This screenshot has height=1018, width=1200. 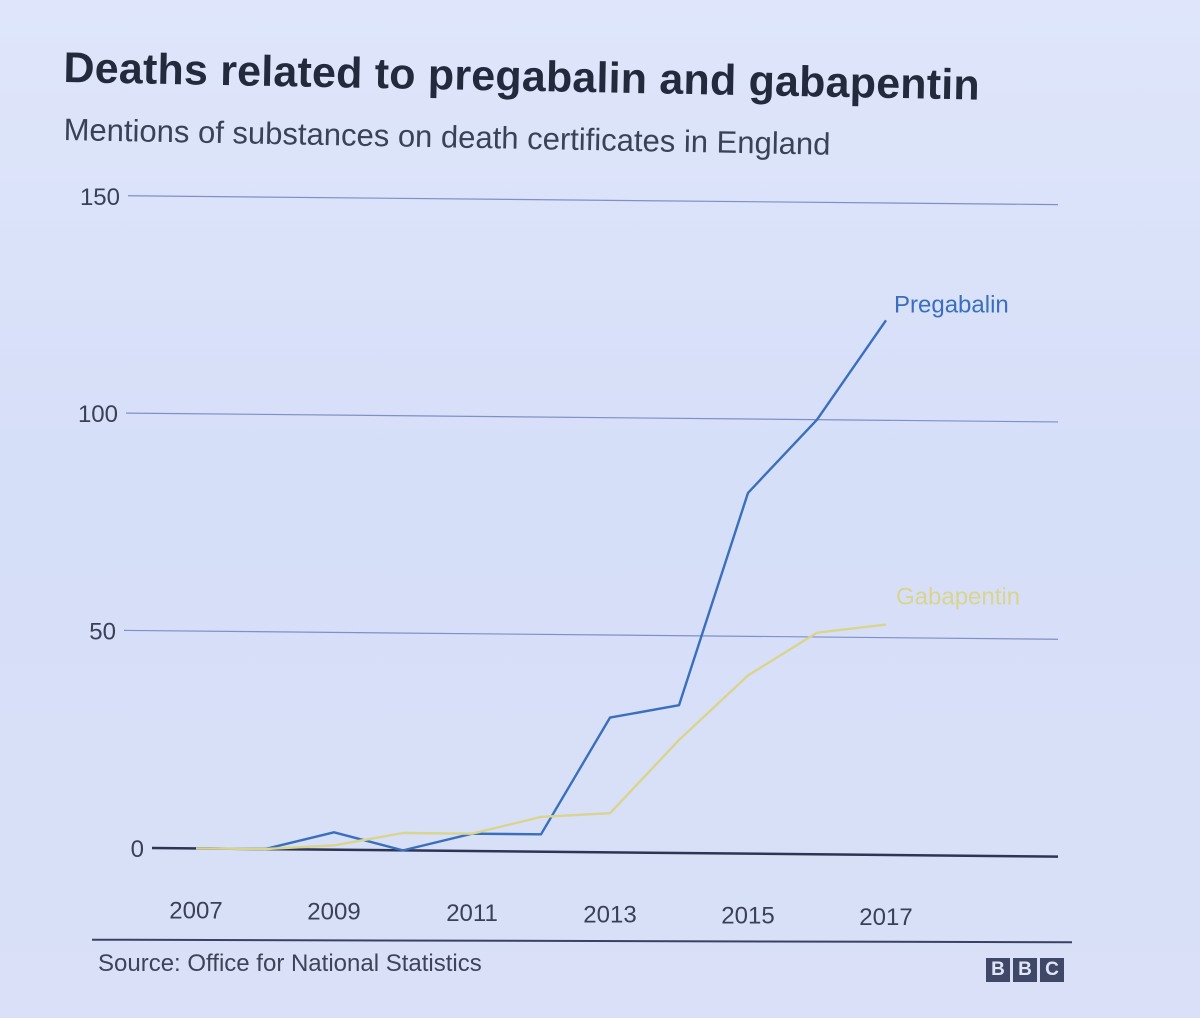 What do you see at coordinates (747, 916) in the screenshot?
I see `x-tick-label: 2015` at bounding box center [747, 916].